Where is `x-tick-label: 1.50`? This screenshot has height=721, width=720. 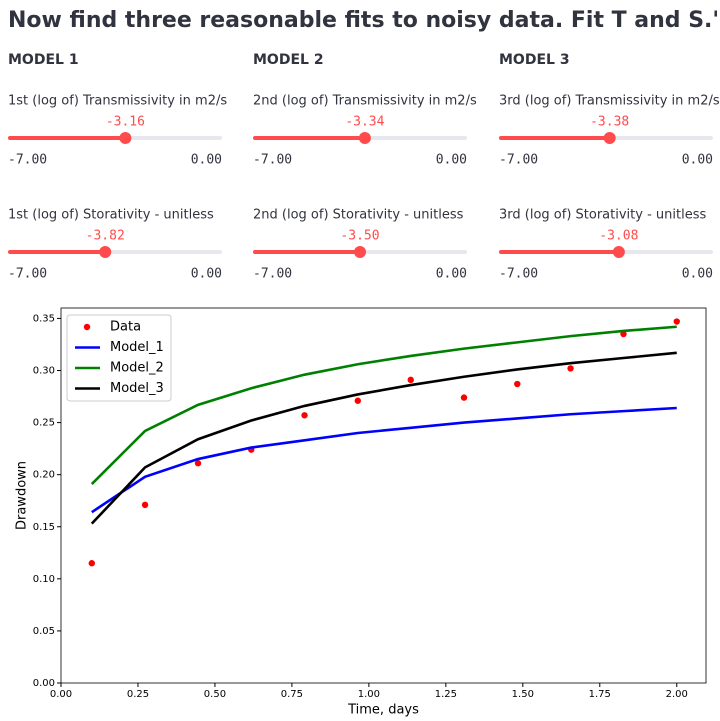
x-tick-label: 1.50 is located at coordinates (523, 694).